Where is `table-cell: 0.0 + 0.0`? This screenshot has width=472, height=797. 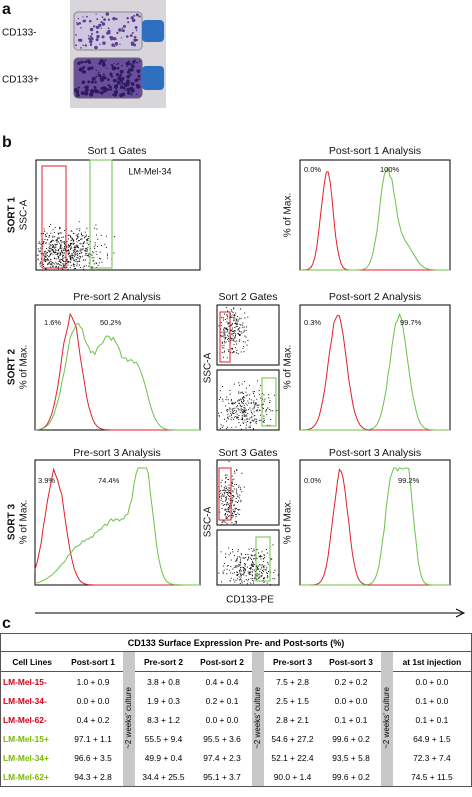 table-cell: 0.0 + 0.0 is located at coordinates (351, 700).